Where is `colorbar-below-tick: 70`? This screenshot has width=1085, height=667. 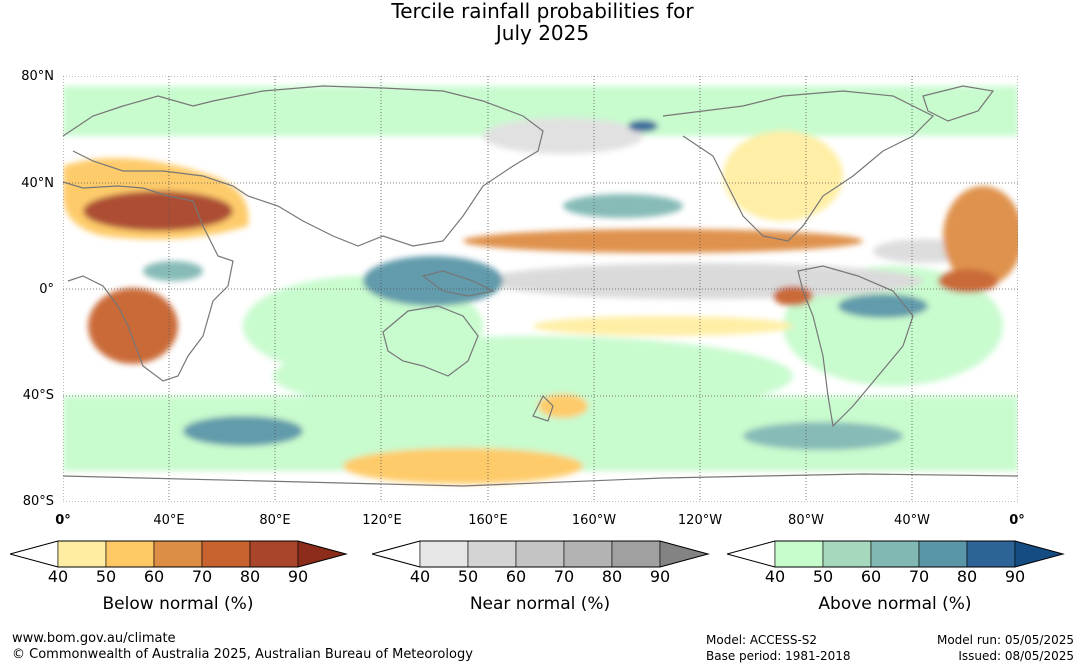
colorbar-below-tick: 70 is located at coordinates (202, 576).